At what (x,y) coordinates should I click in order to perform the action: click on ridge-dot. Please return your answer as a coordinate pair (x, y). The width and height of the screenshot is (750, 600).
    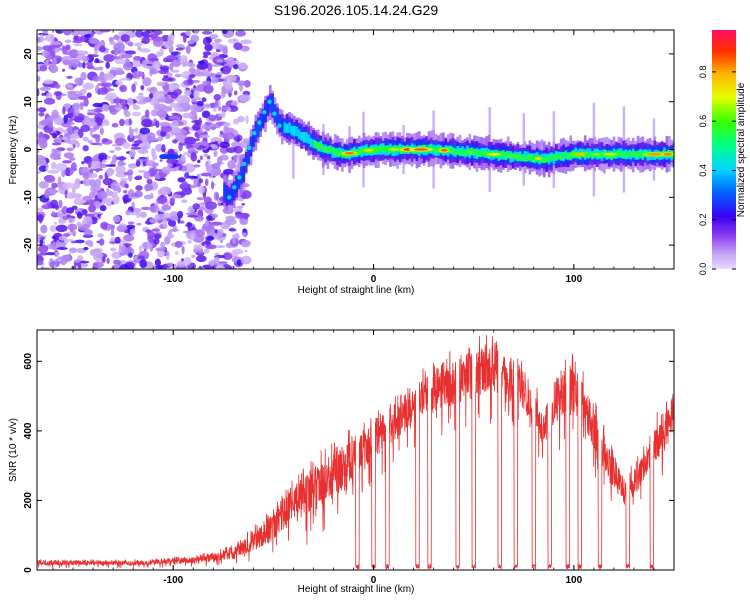
    Looking at the image, I should click on (229, 197).